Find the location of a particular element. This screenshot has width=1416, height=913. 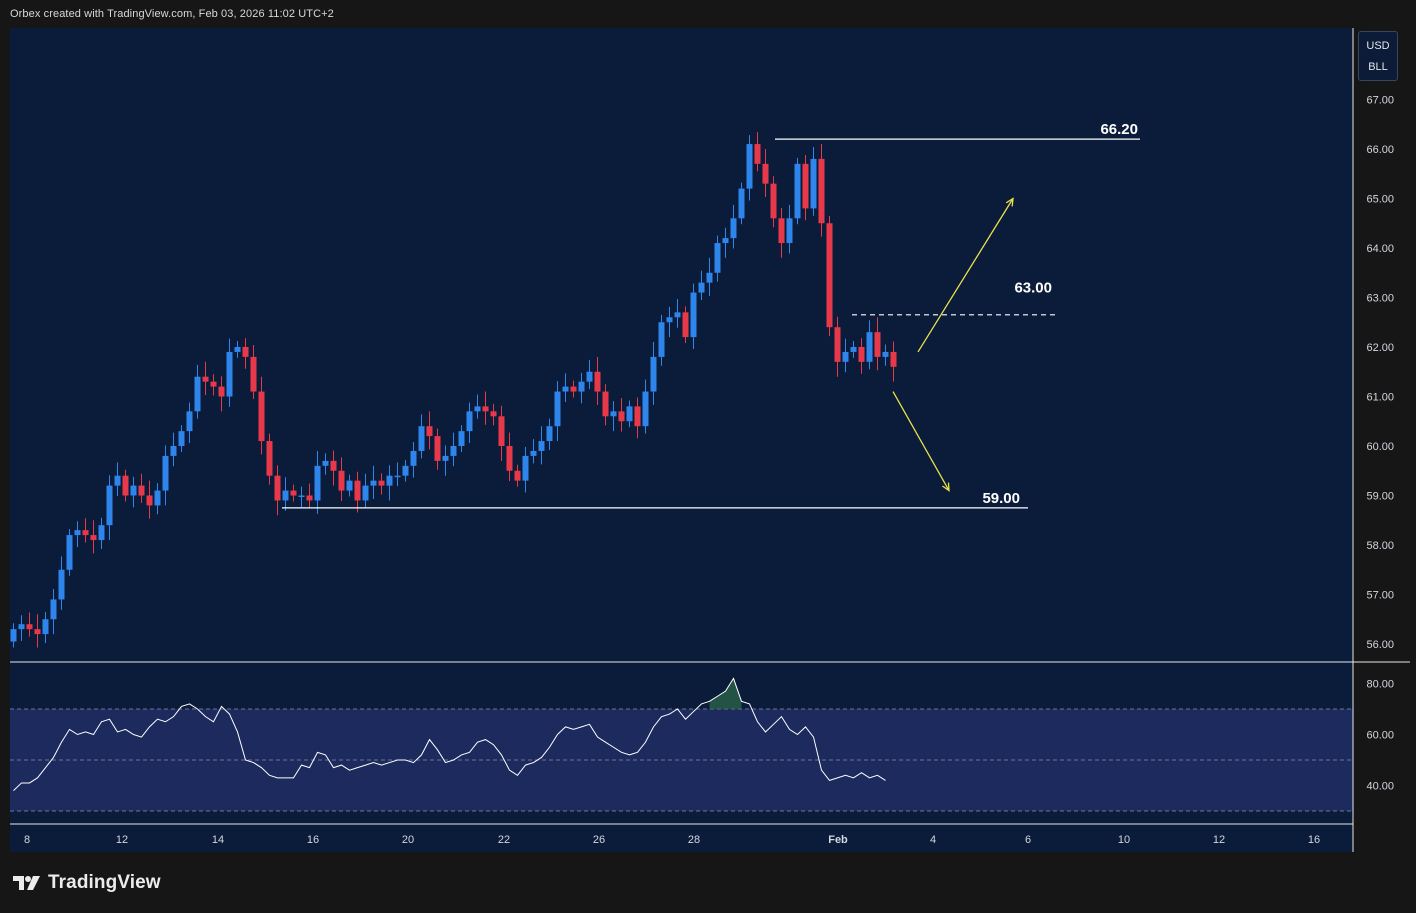

rsi-tick-label: 60.00 is located at coordinates (1380, 736).